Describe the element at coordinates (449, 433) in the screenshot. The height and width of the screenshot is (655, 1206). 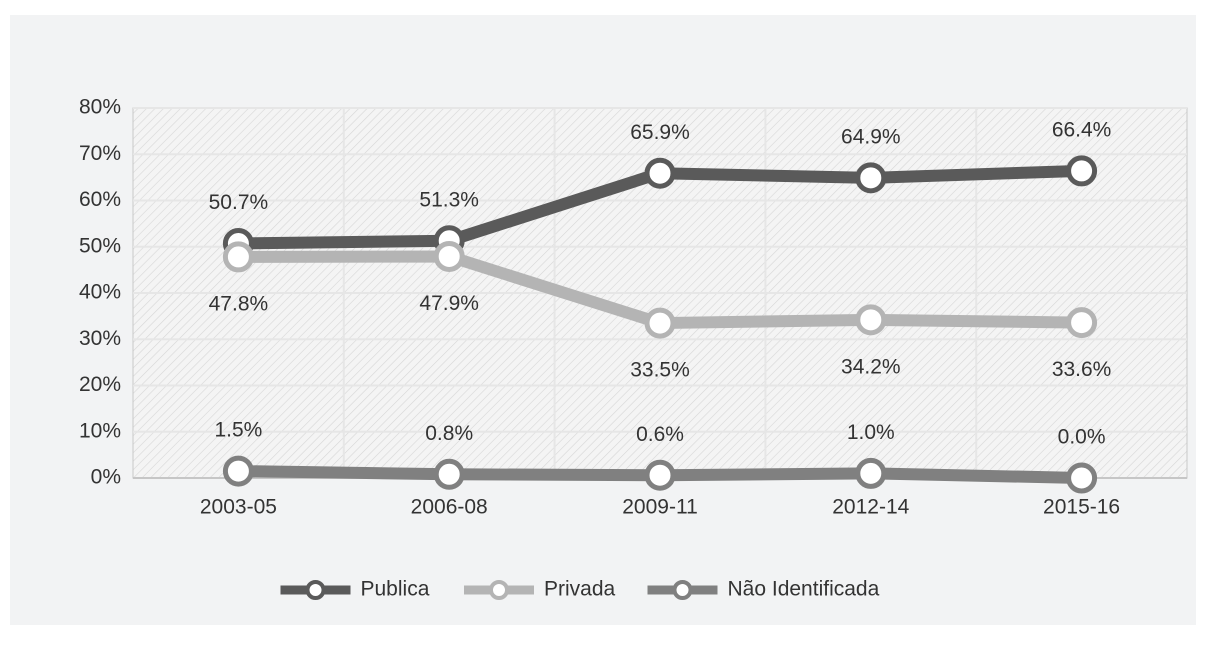
I see `data-label: 0.8%` at that location.